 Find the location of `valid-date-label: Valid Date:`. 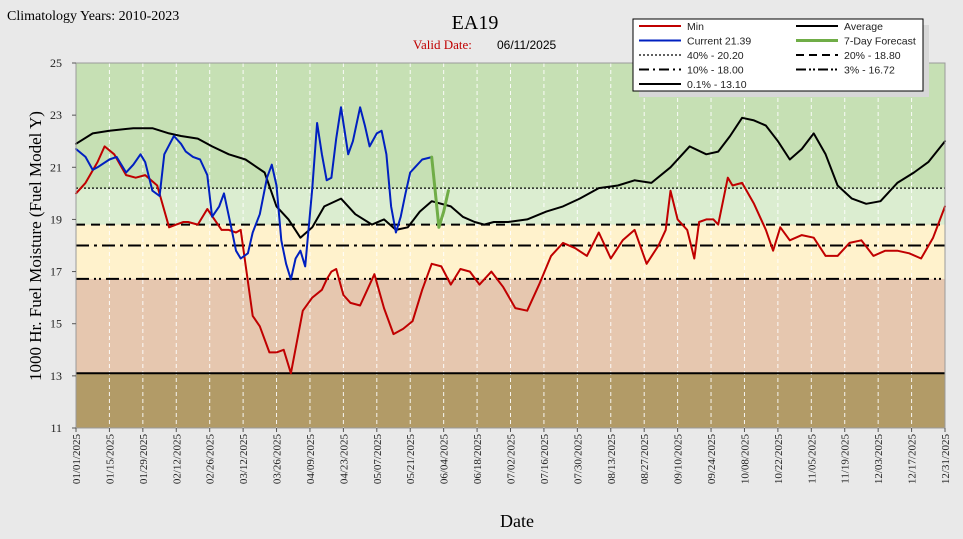

valid-date-label: Valid Date: is located at coordinates (442, 44).